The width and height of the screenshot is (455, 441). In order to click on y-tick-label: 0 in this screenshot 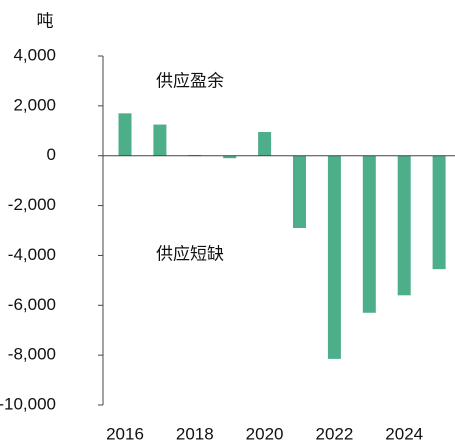, I will do `click(51, 154)`.